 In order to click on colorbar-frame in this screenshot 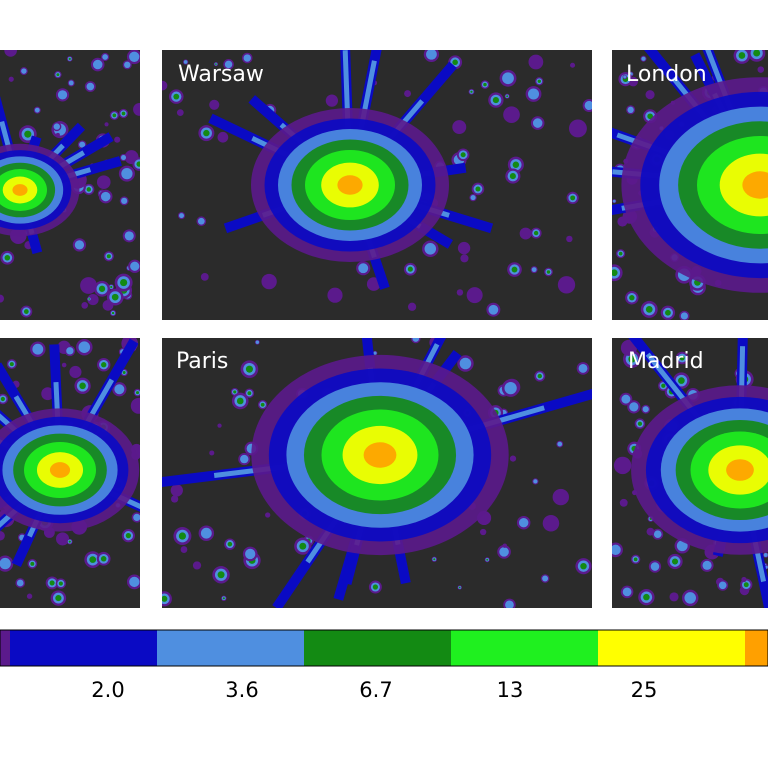, I will do `click(384, 648)`.